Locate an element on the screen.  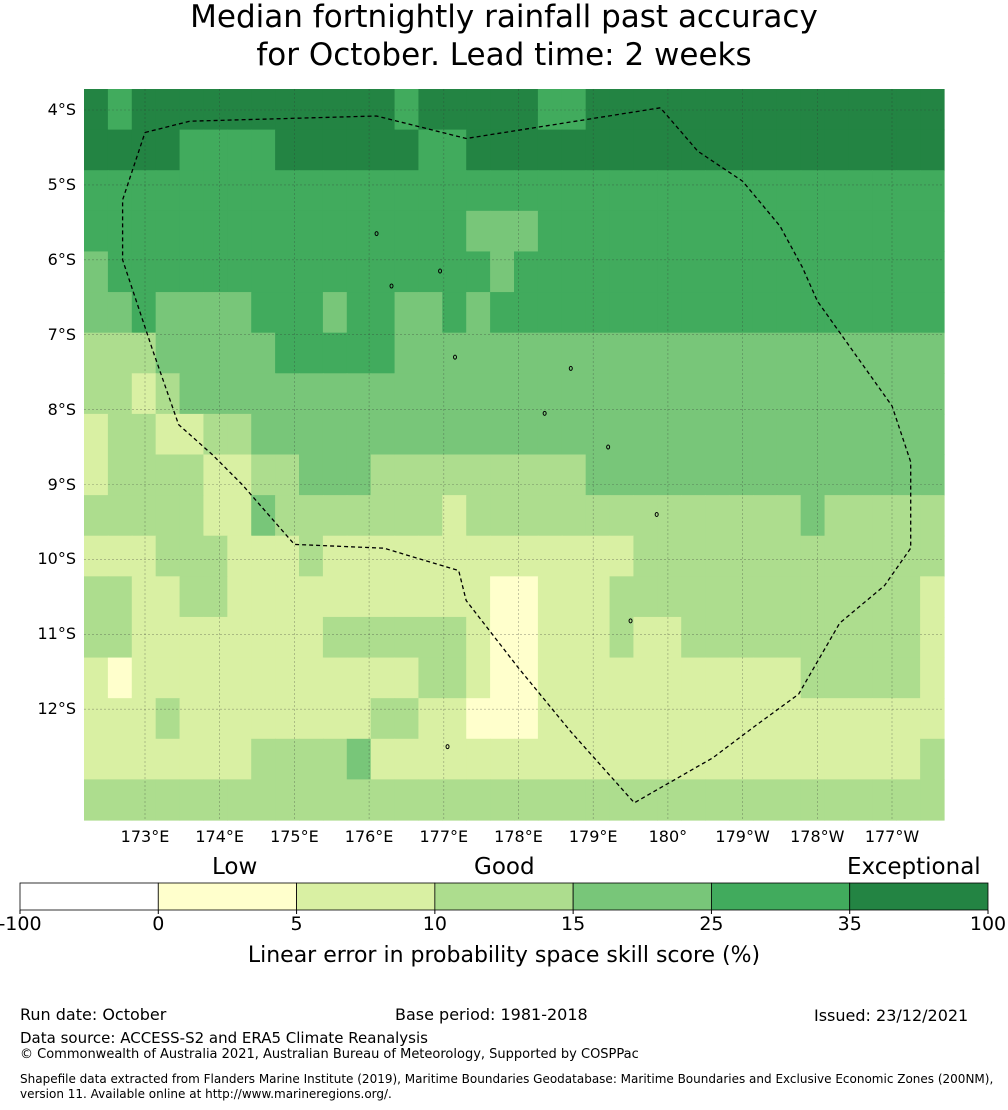
island is located at coordinates (570, 368).